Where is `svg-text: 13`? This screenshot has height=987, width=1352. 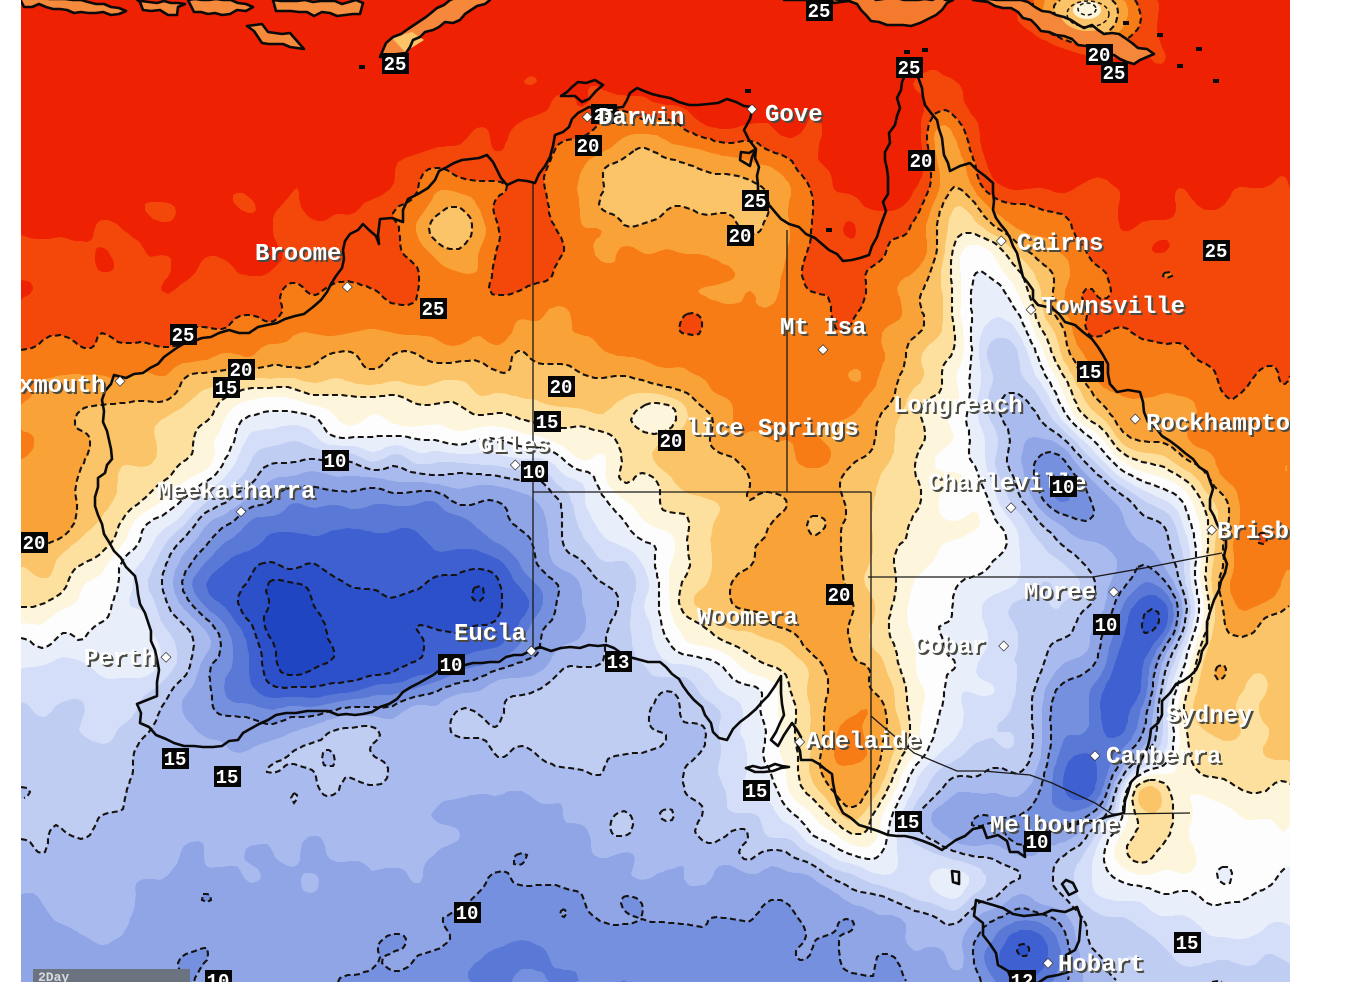 svg-text: 13 is located at coordinates (618, 663).